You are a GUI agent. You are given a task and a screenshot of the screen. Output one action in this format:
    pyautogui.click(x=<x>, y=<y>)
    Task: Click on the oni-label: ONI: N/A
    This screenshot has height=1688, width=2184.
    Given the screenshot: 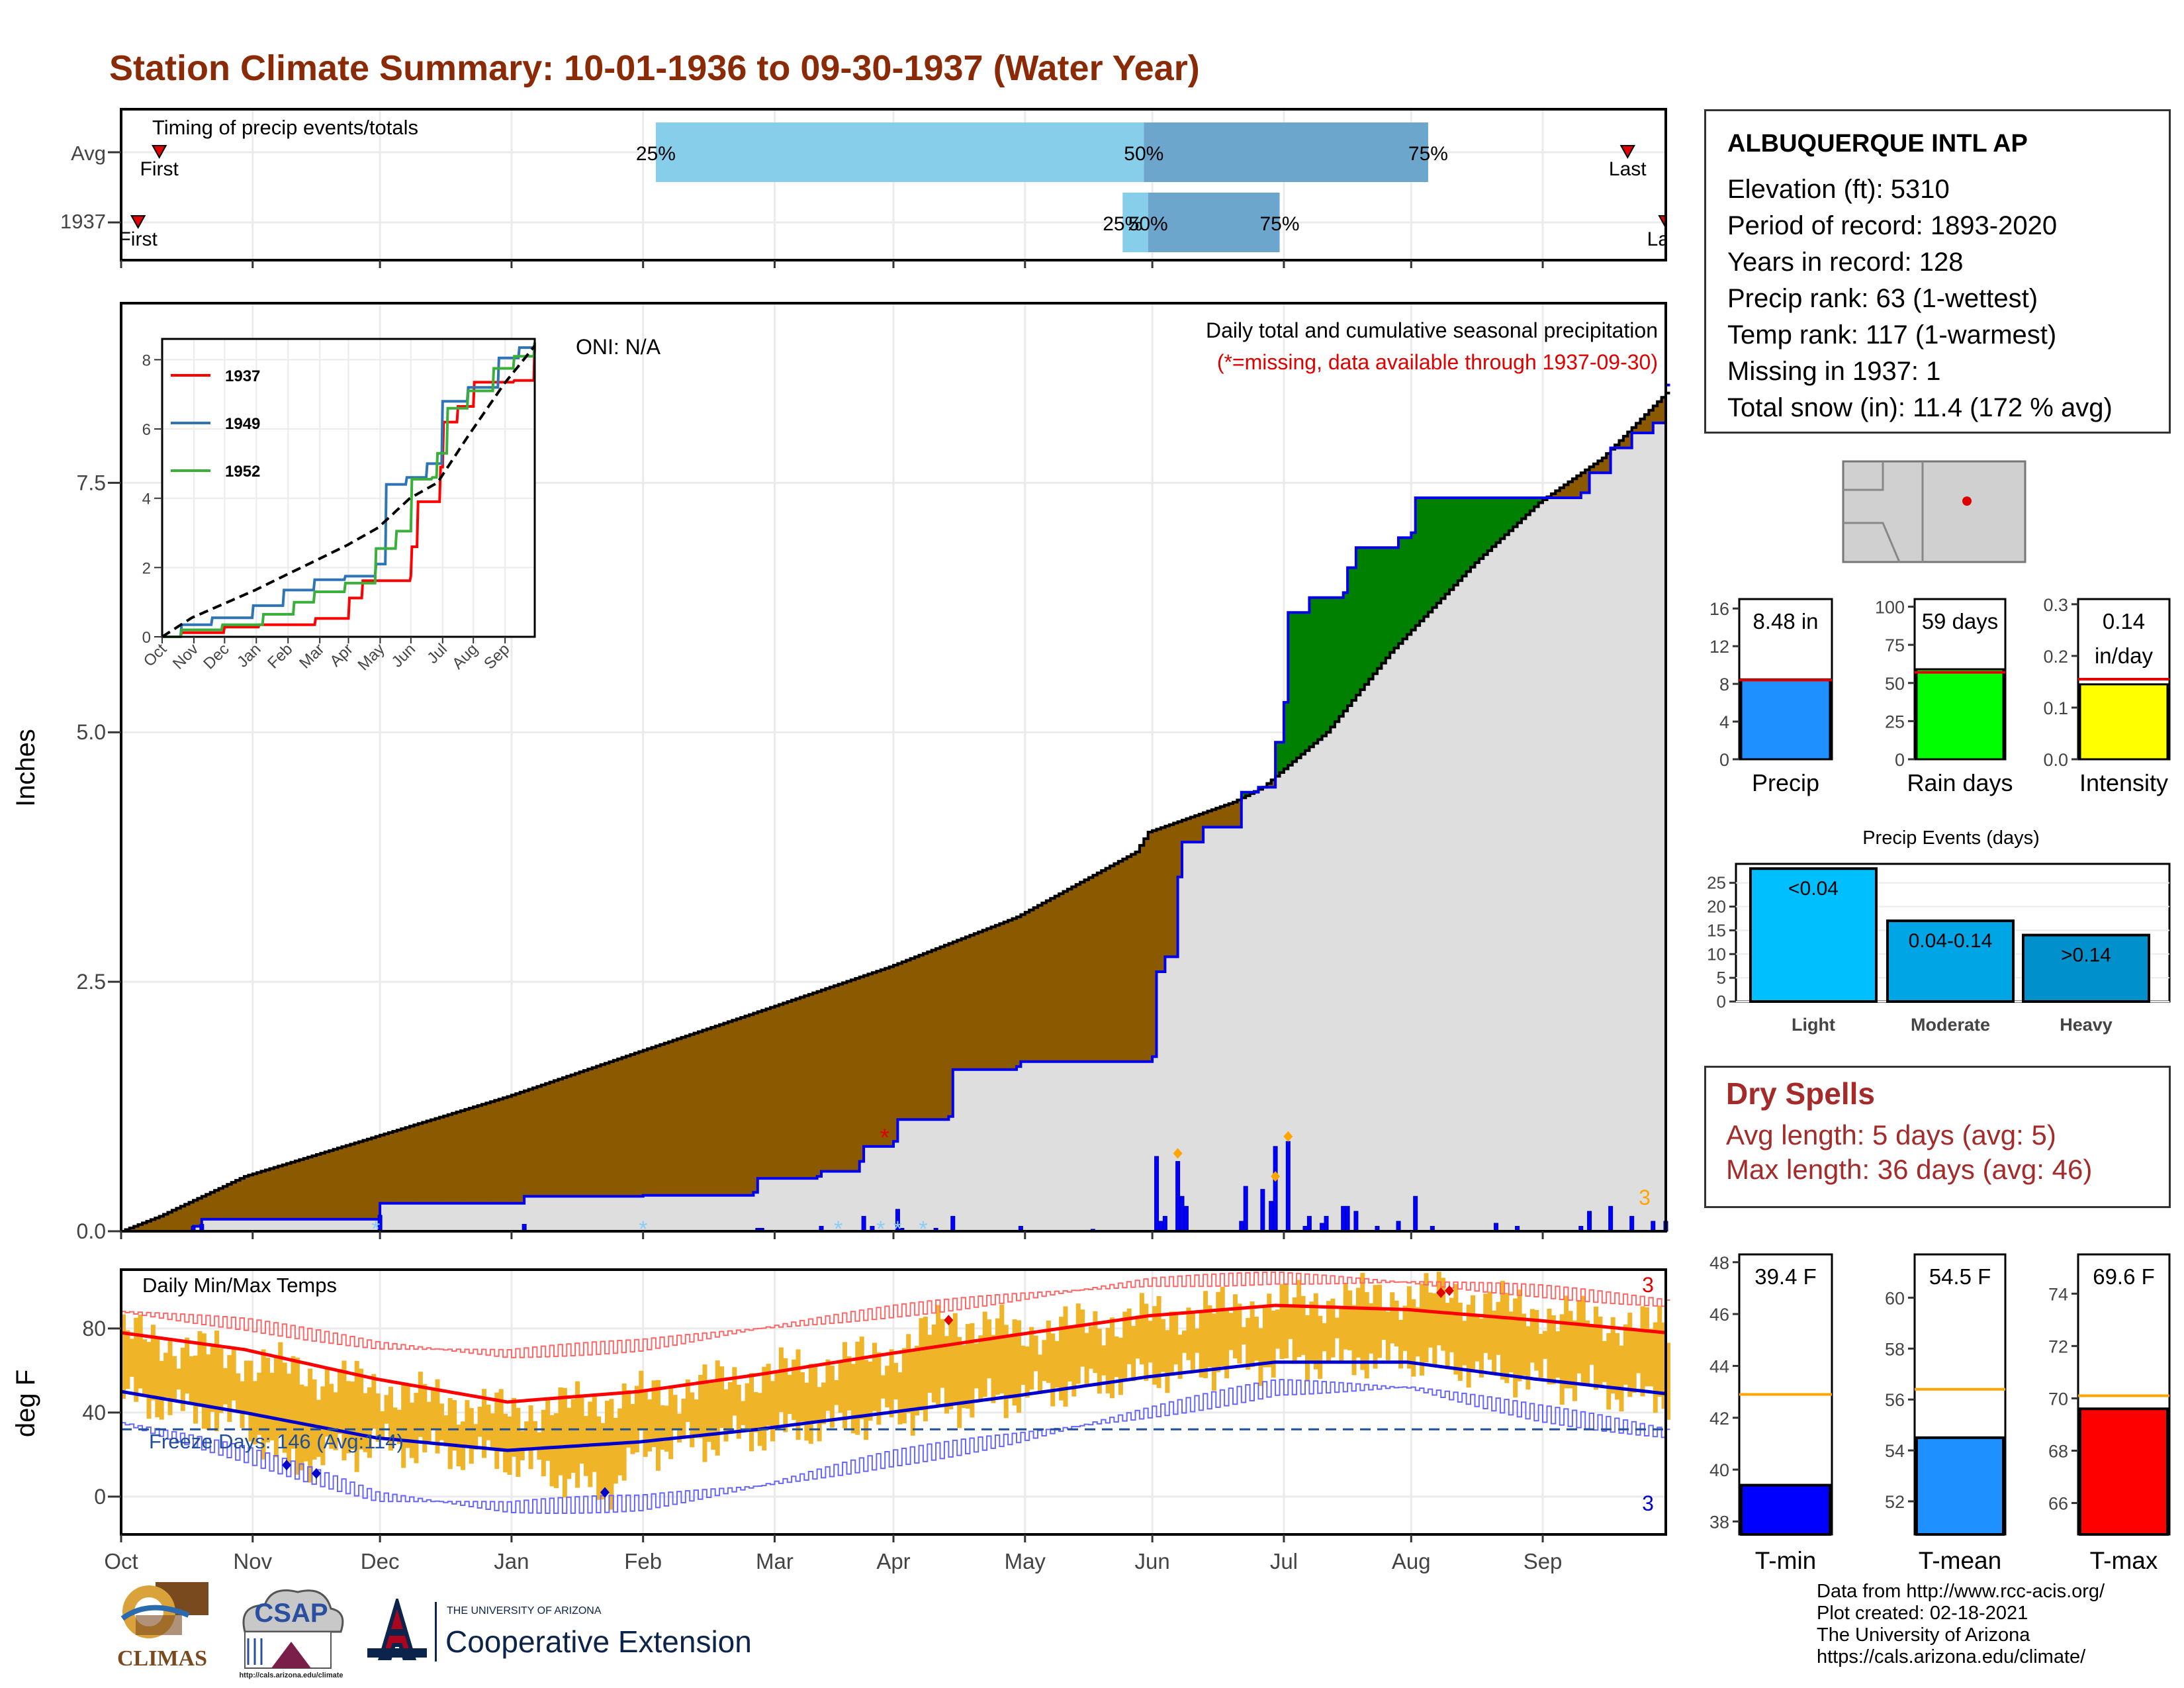 What is the action you would take?
    pyautogui.click(x=618, y=347)
    